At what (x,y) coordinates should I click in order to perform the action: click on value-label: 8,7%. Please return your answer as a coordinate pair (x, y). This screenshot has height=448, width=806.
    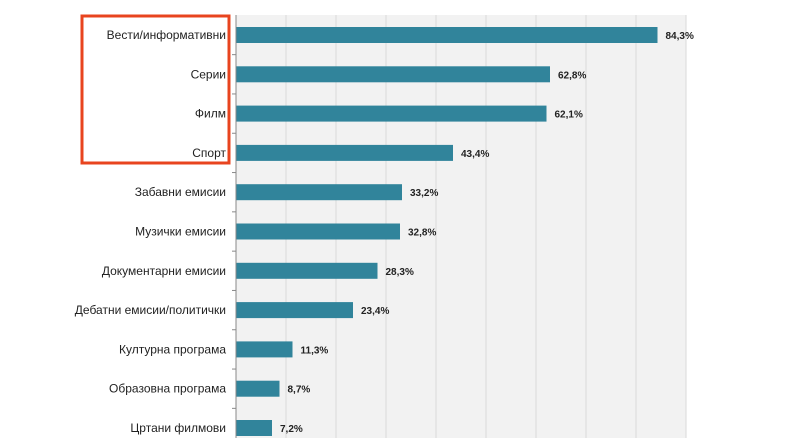
    Looking at the image, I should click on (299, 390).